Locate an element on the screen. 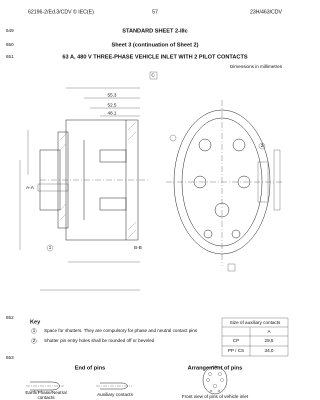 The image size is (320, 400). key-marker: 1 is located at coordinates (34, 330).